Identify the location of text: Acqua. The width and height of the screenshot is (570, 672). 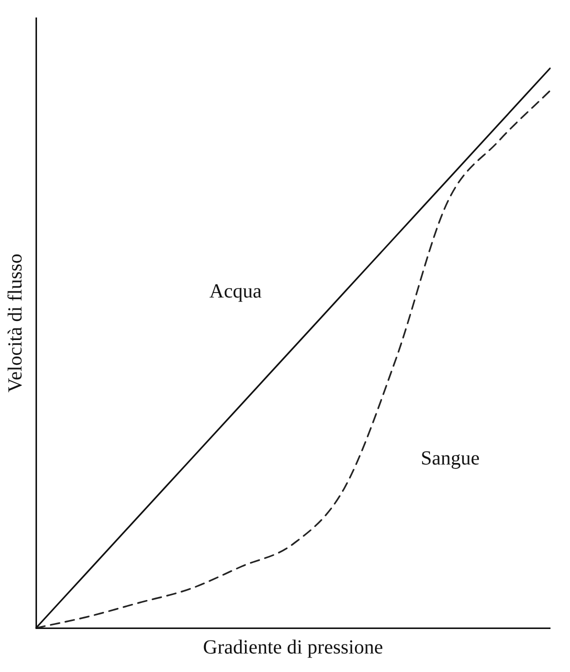
(235, 291).